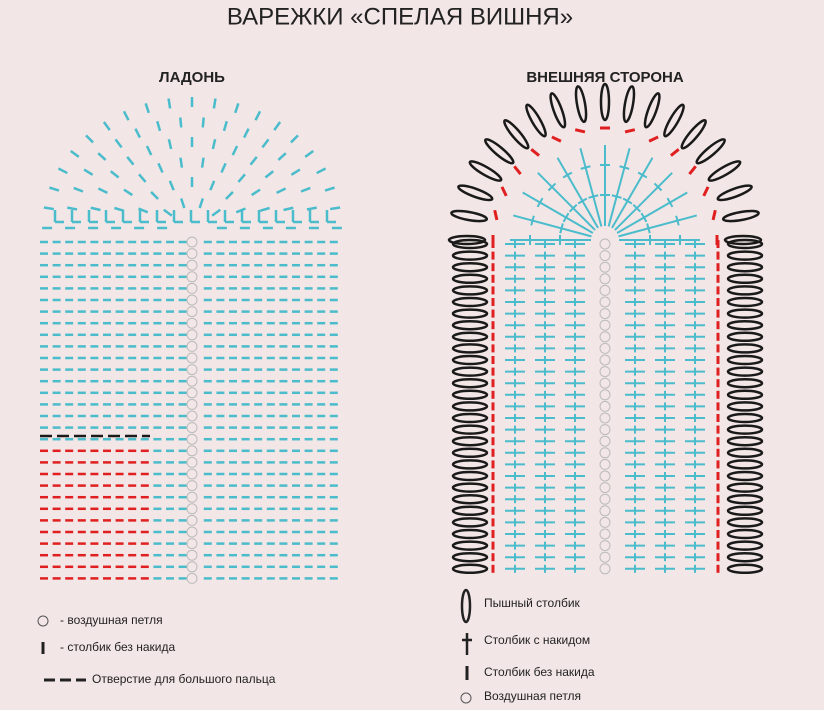 The image size is (824, 710). I want to click on legend-label: - столбик без накида, so click(118, 647).